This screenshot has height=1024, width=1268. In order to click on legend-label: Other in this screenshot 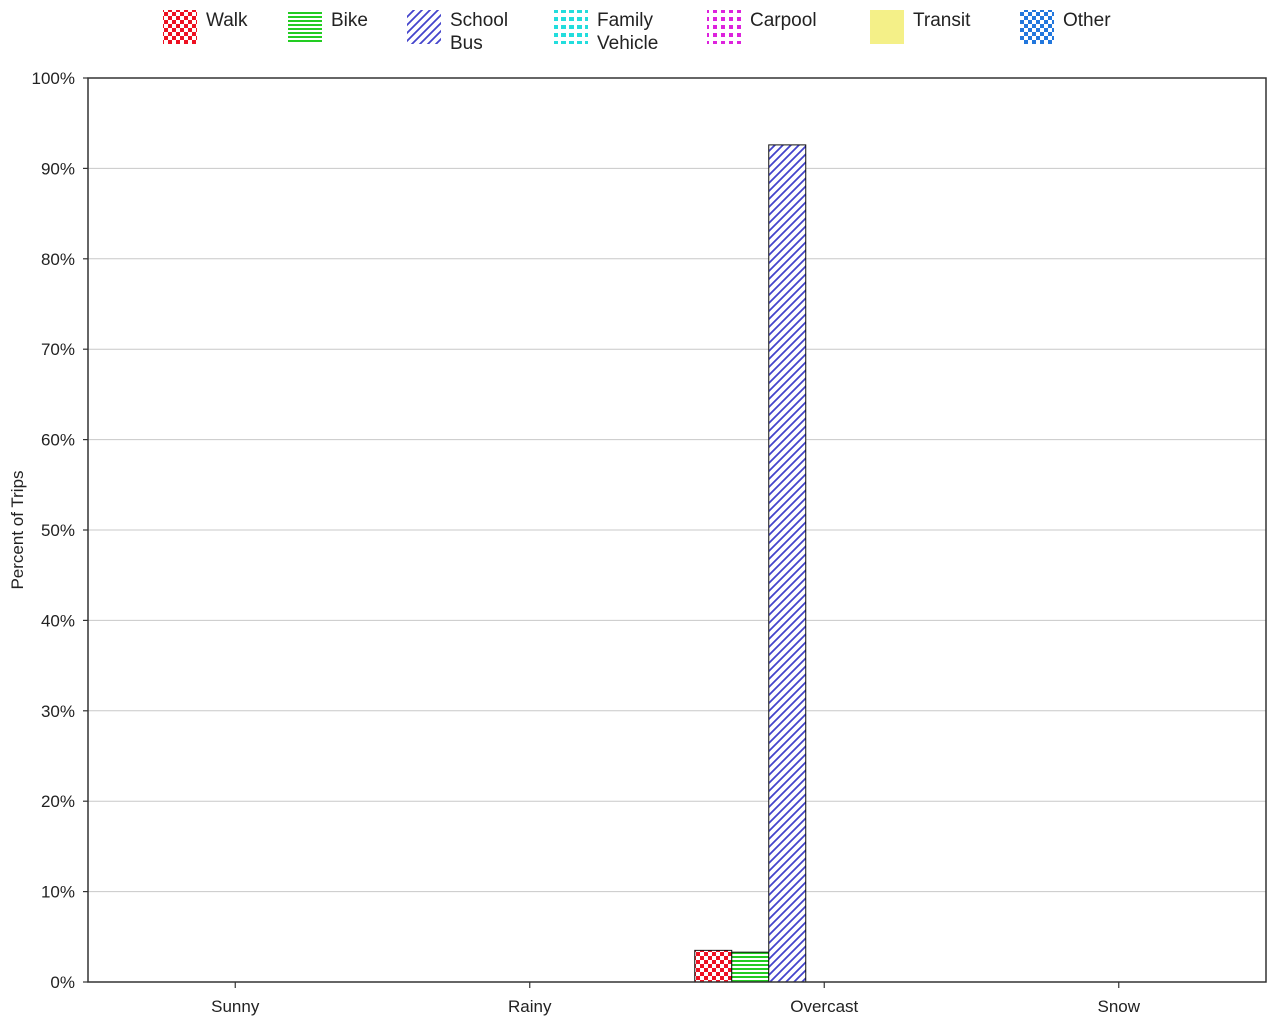, I will do `click(1087, 20)`.